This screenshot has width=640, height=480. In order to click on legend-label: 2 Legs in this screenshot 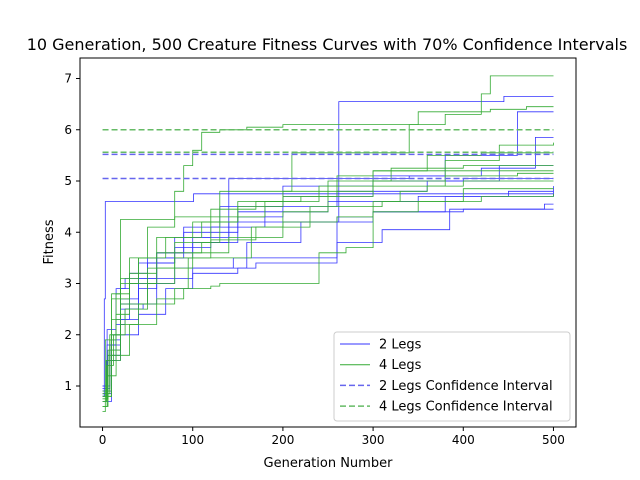, I will do `click(400, 345)`.